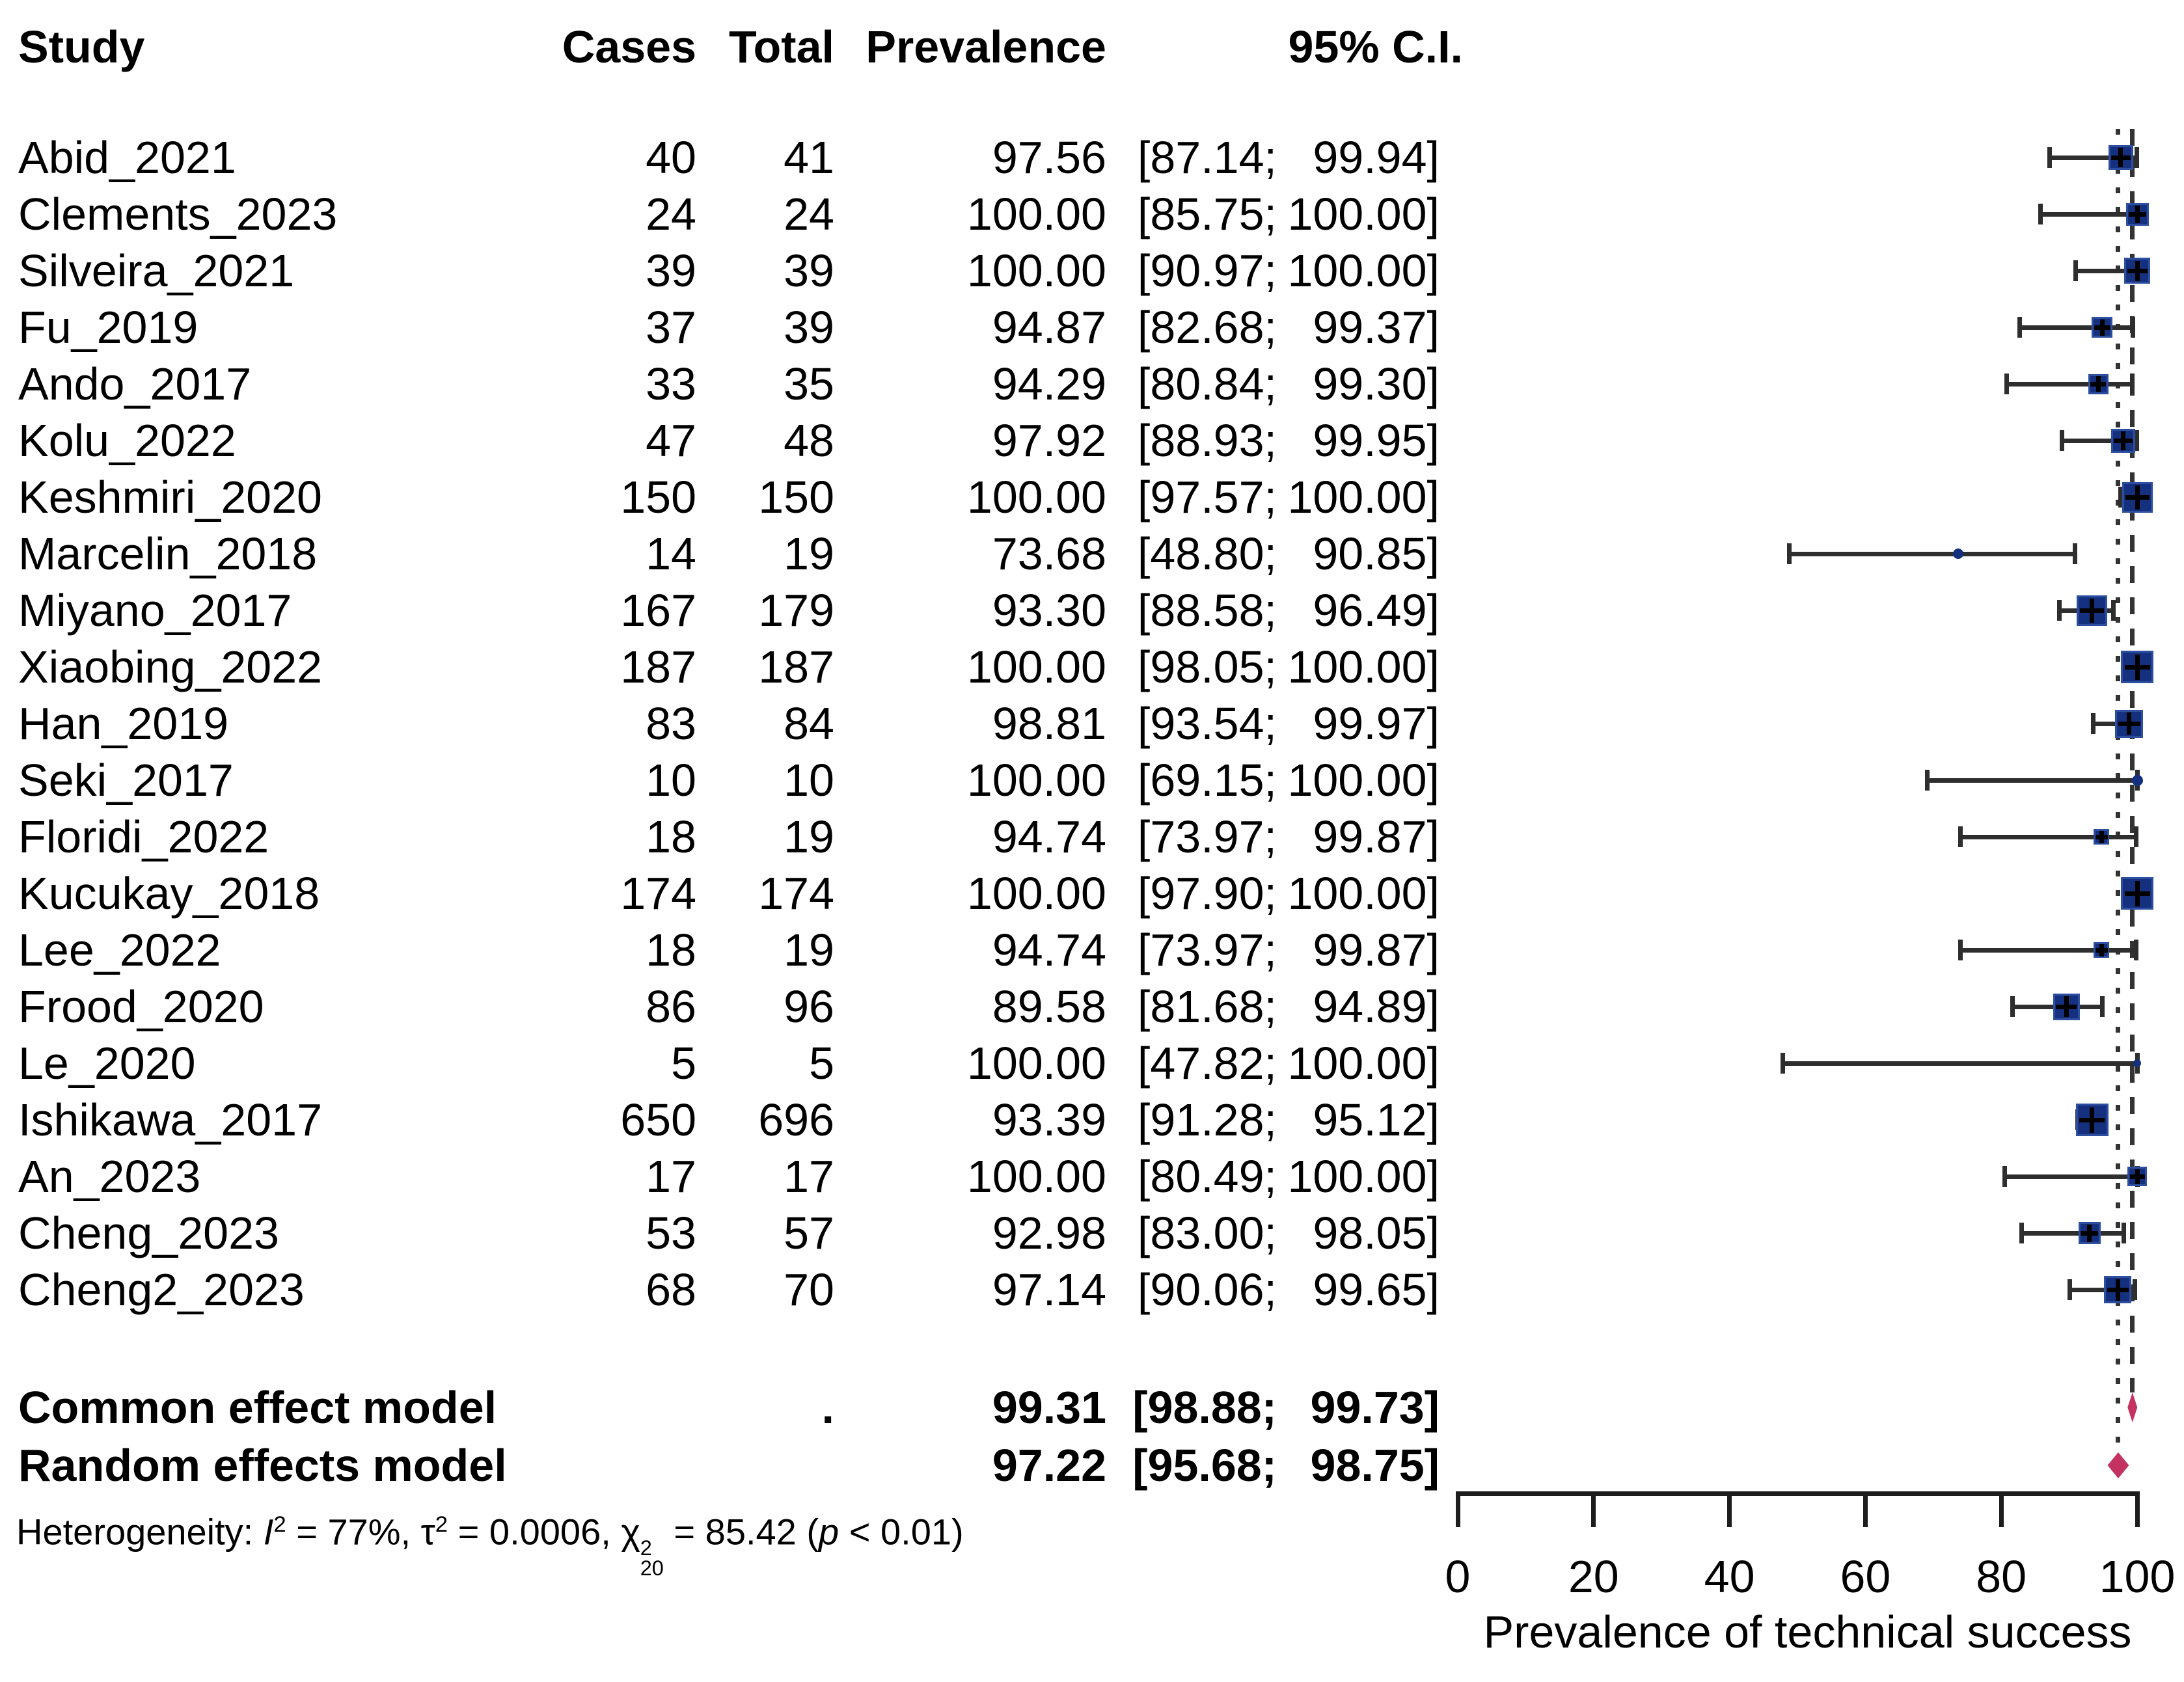 This screenshot has width=2184, height=1682. What do you see at coordinates (809, 1006) in the screenshot?
I see `total-value: 96` at bounding box center [809, 1006].